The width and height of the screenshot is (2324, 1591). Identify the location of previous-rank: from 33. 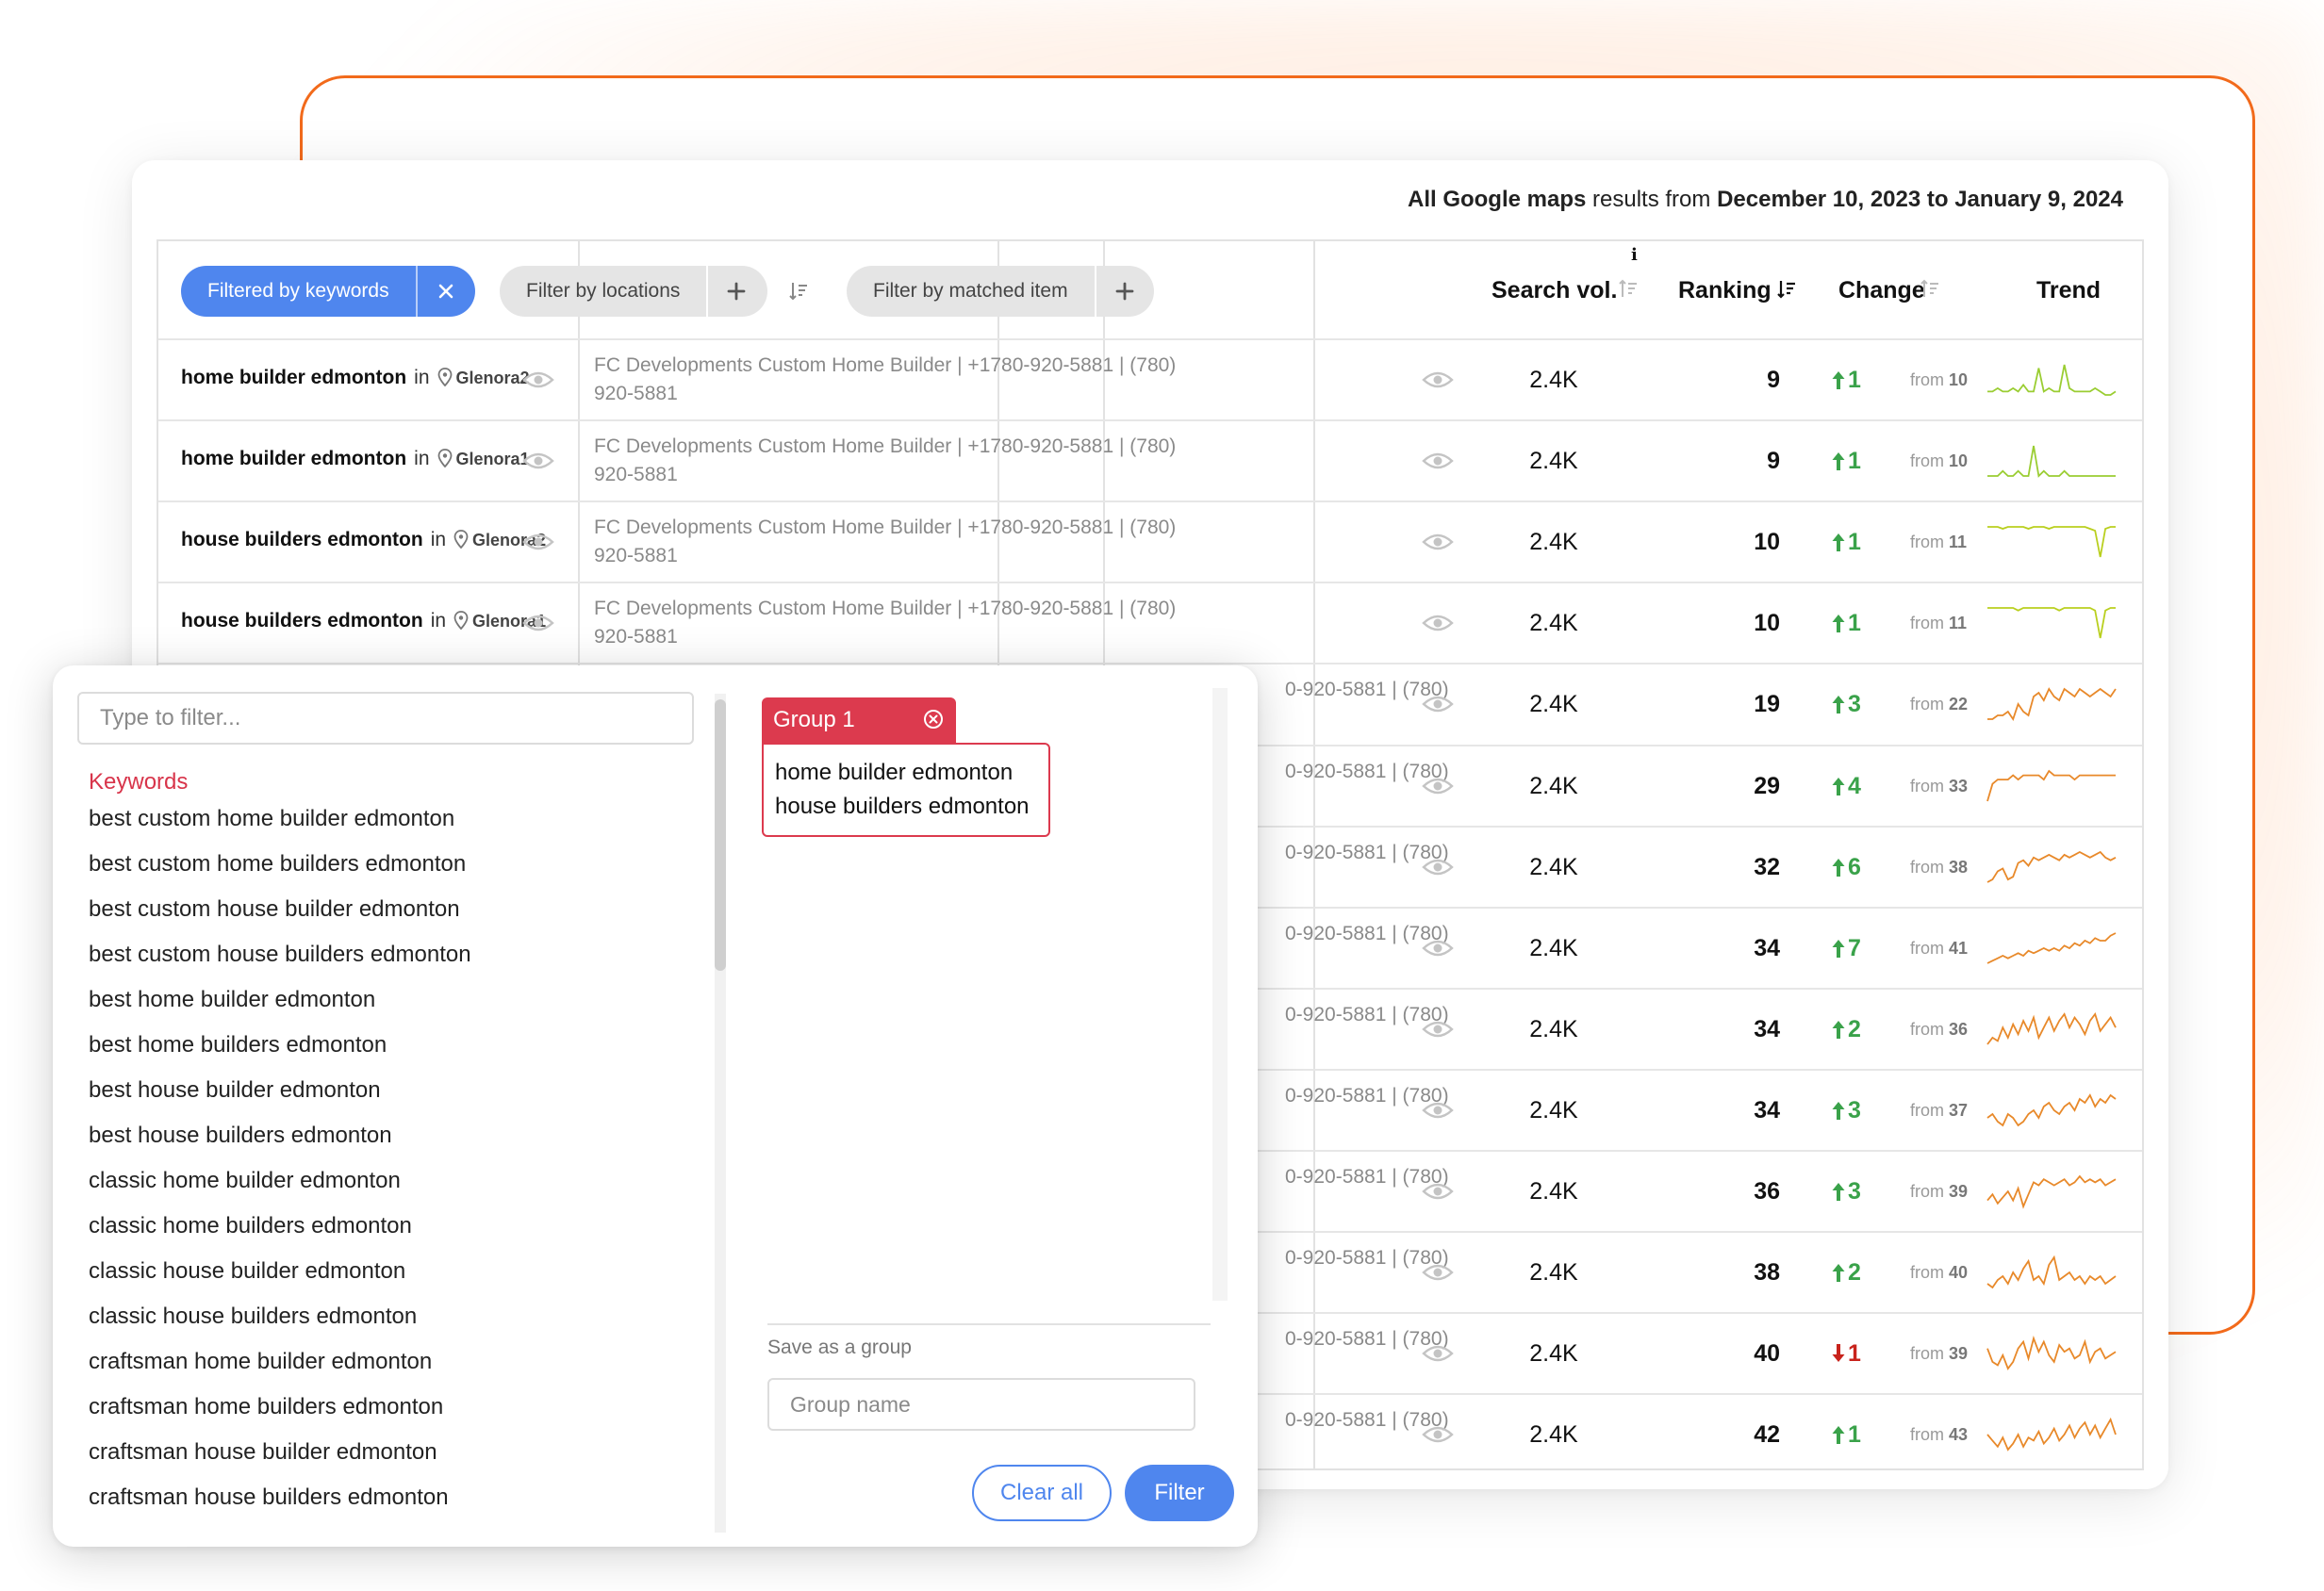
(1939, 786).